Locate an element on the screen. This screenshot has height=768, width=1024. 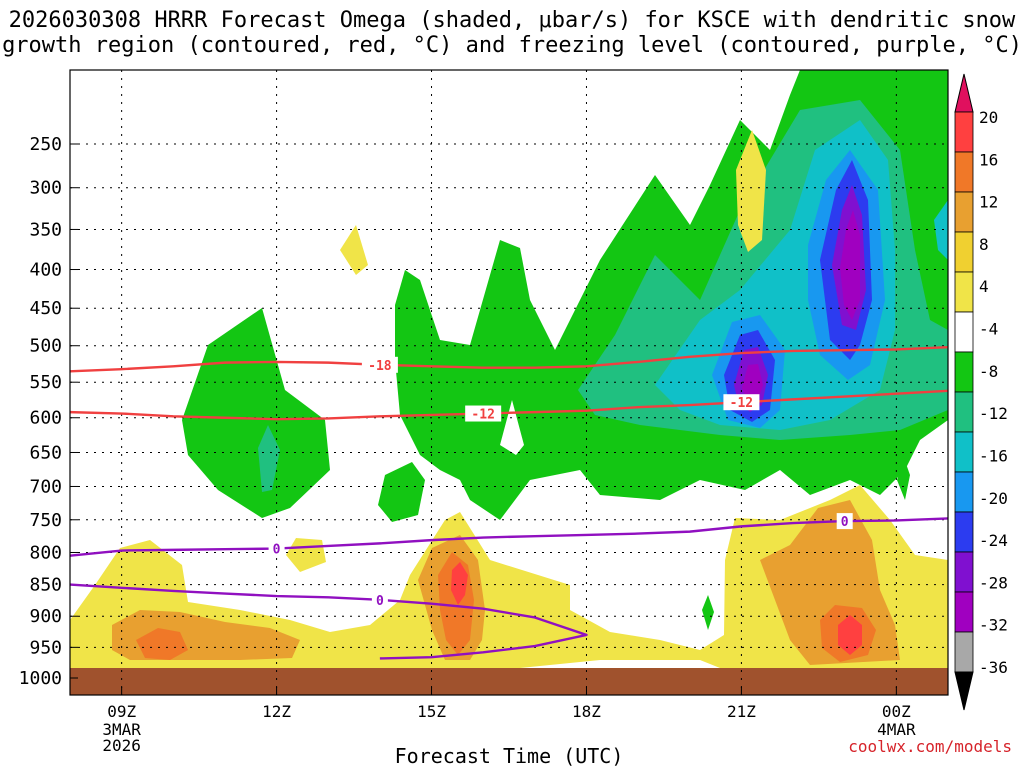
y-tick-label: 250 is located at coordinates (45, 144).